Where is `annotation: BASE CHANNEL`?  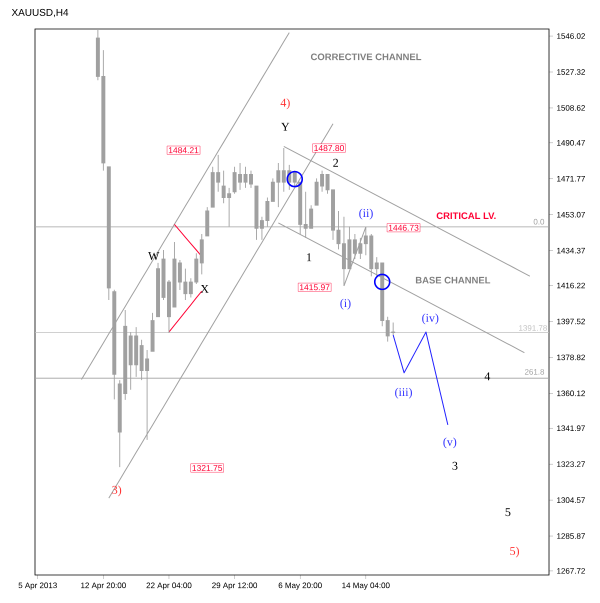
annotation: BASE CHANNEL is located at coordinates (453, 280).